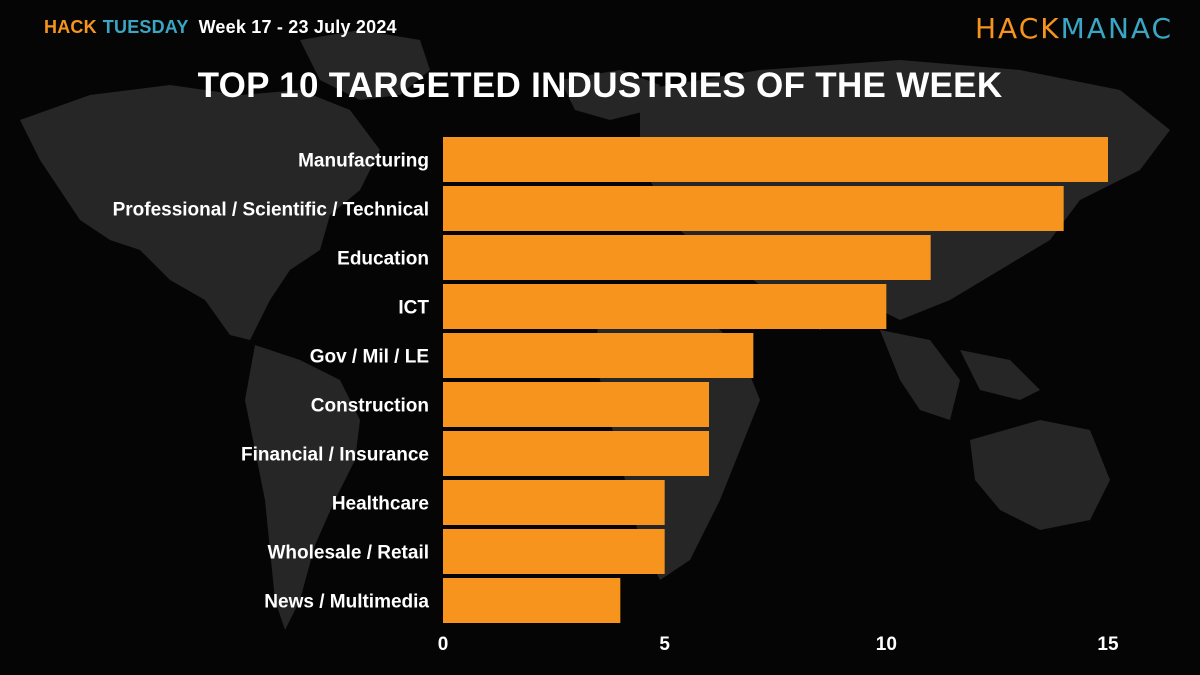  Describe the element at coordinates (598, 355) in the screenshot. I see `bar-gov-mil-le` at that location.